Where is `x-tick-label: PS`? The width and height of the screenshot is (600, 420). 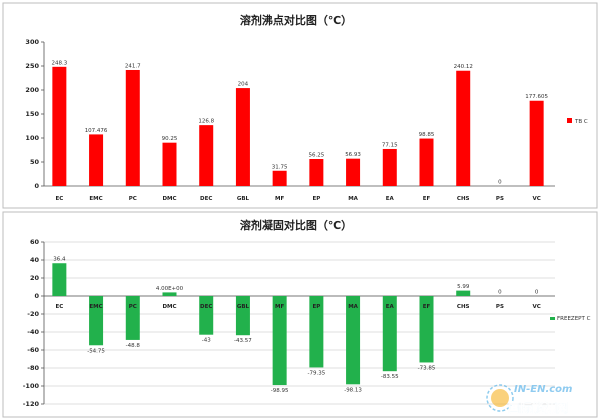
x-tick-label: PS is located at coordinates (500, 199).